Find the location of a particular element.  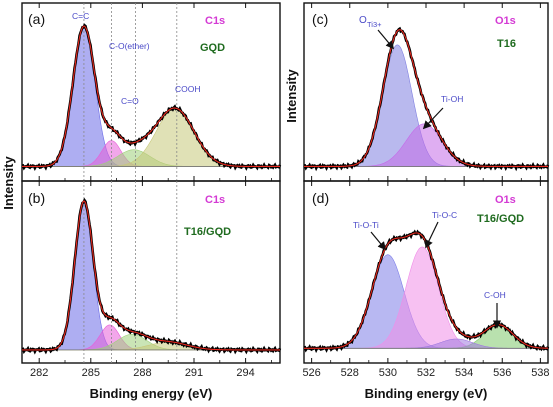

panel-a-element: C1s is located at coordinates (215, 21).